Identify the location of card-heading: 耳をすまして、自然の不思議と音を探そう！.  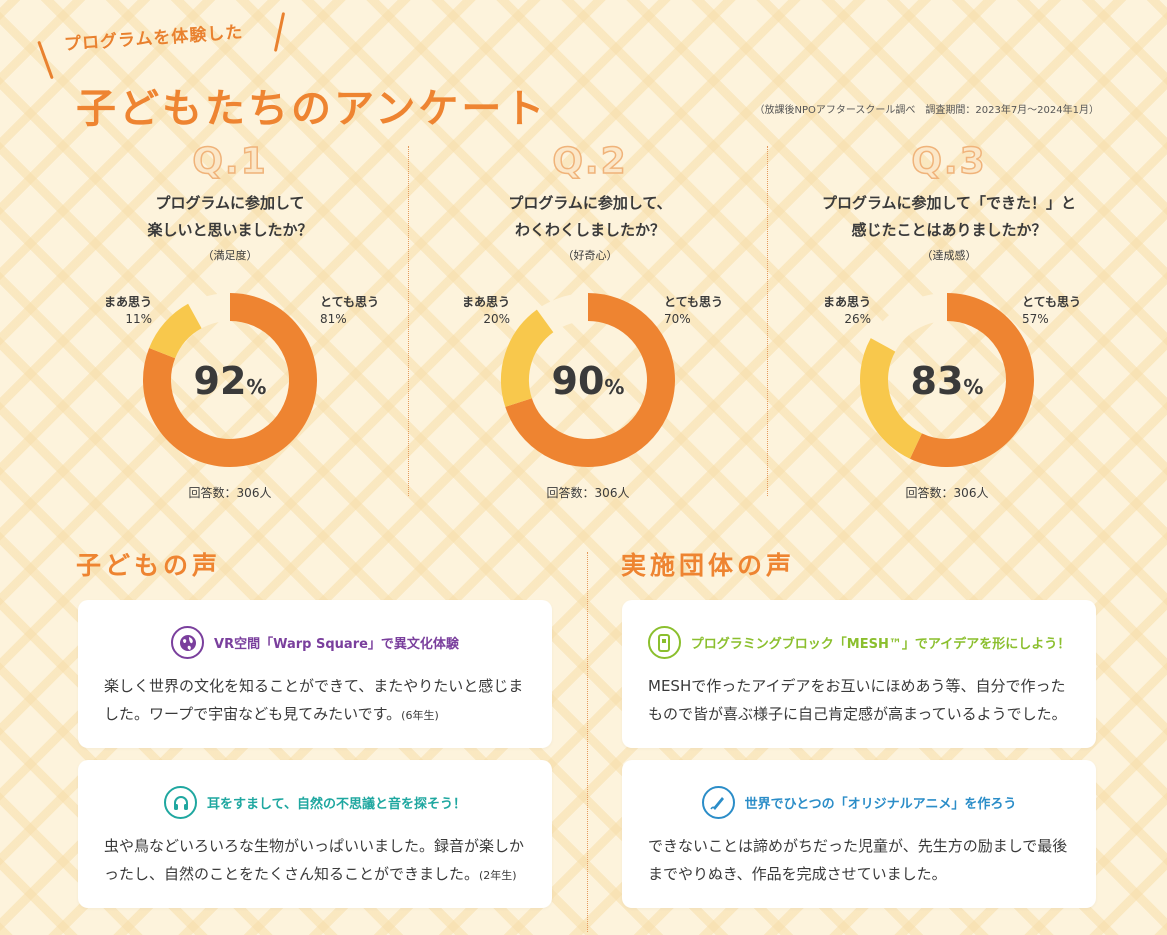
(336, 804).